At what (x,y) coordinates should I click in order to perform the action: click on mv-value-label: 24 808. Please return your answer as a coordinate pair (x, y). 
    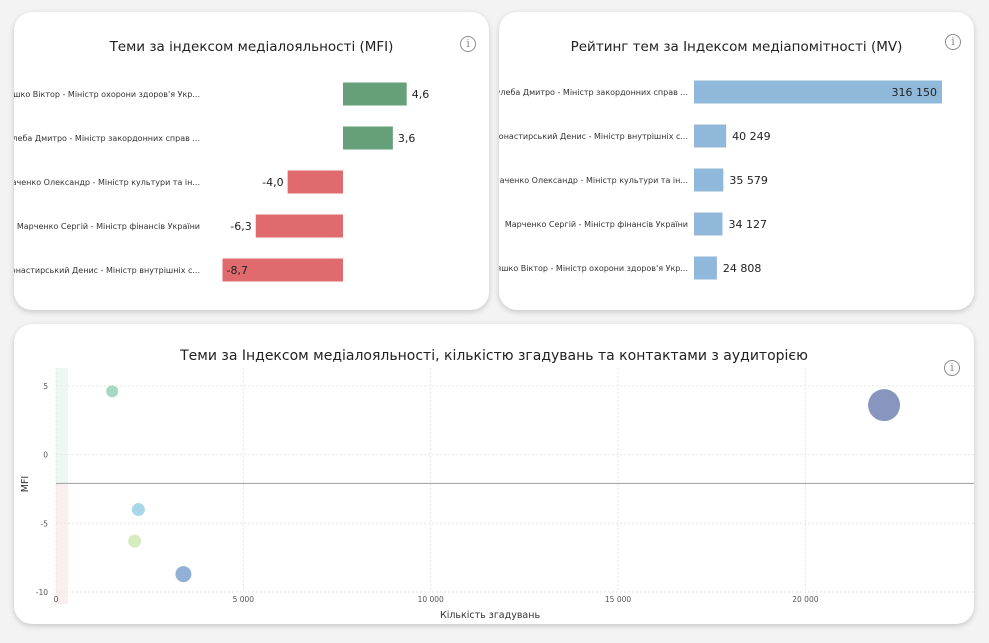
    Looking at the image, I should click on (742, 268).